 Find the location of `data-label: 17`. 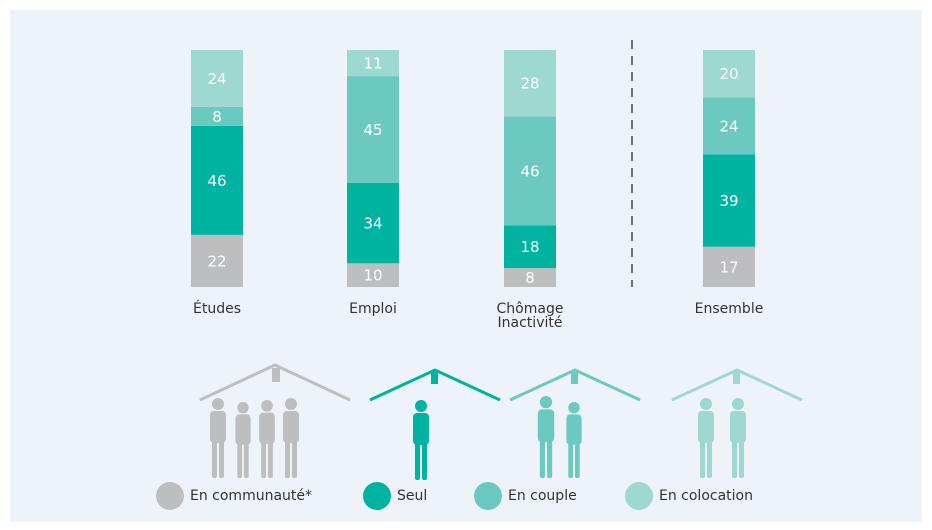

data-label: 17 is located at coordinates (728, 267).